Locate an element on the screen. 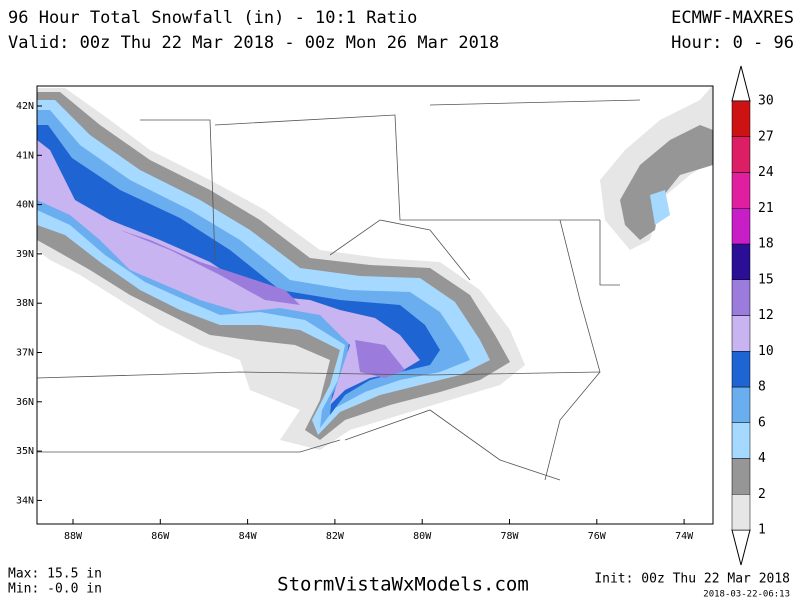 This screenshot has height=614, width=810. colorbar-label: 1 is located at coordinates (762, 530).